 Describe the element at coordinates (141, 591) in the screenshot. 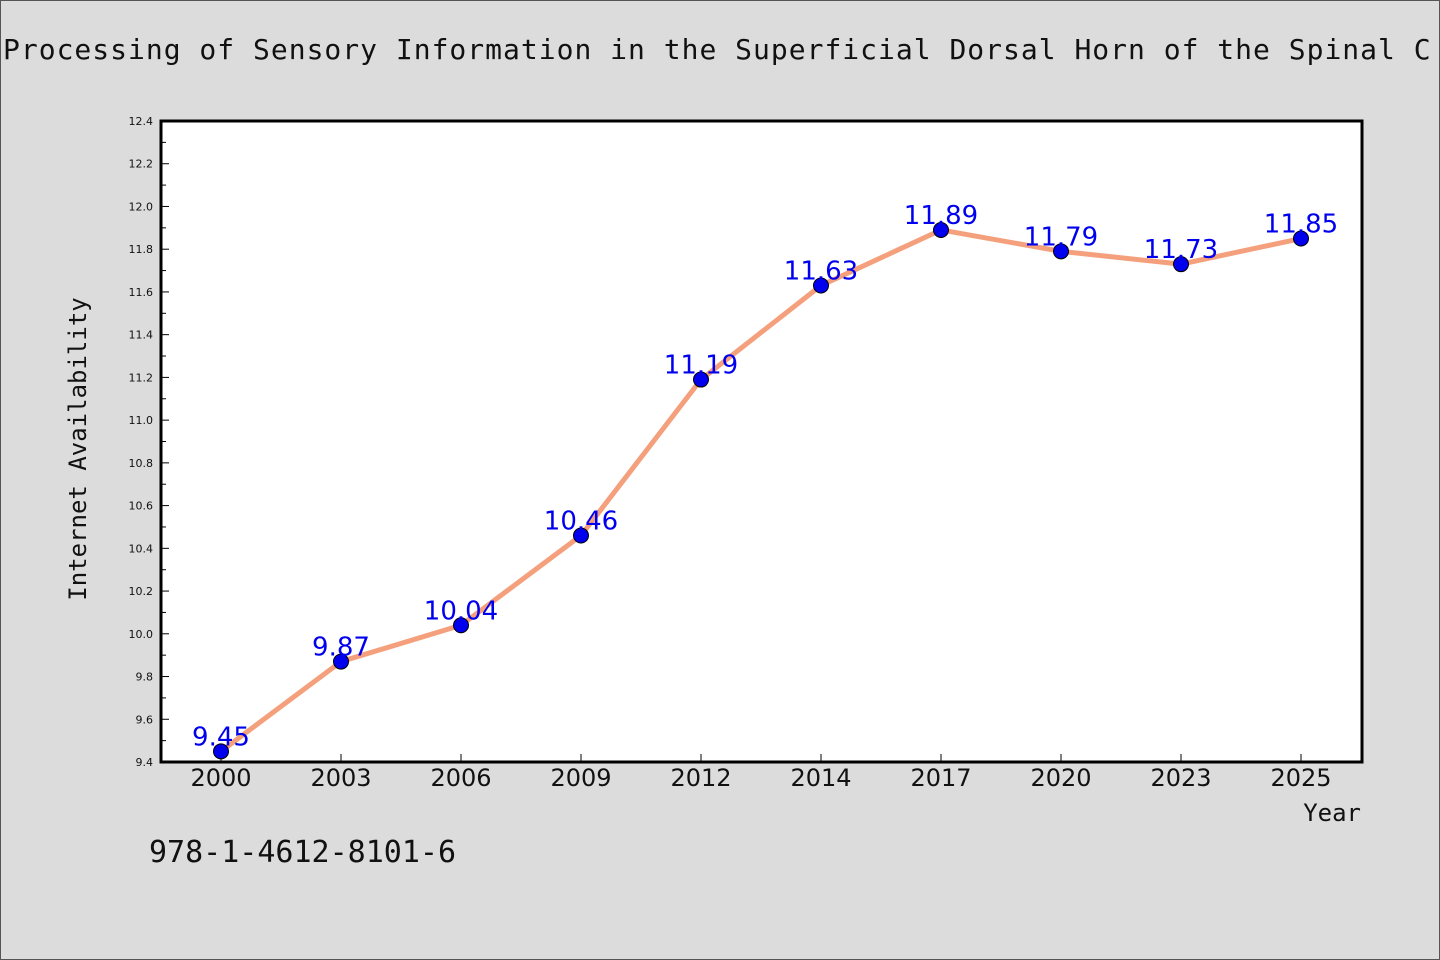

I see `y-tick-label: 10.2` at that location.